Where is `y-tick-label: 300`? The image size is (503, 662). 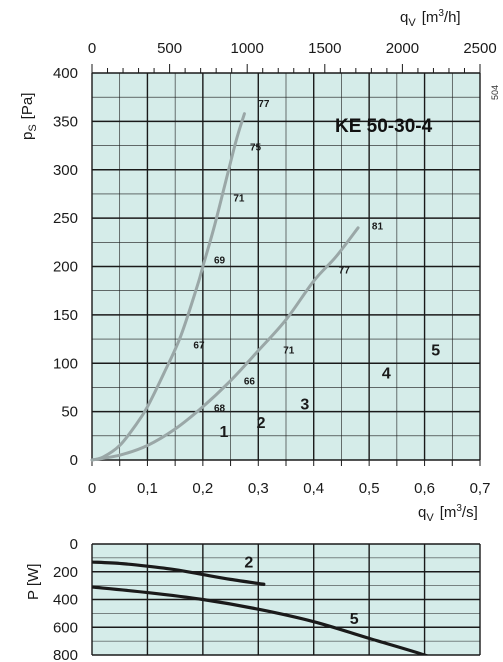 y-tick-label: 300 is located at coordinates (65, 170).